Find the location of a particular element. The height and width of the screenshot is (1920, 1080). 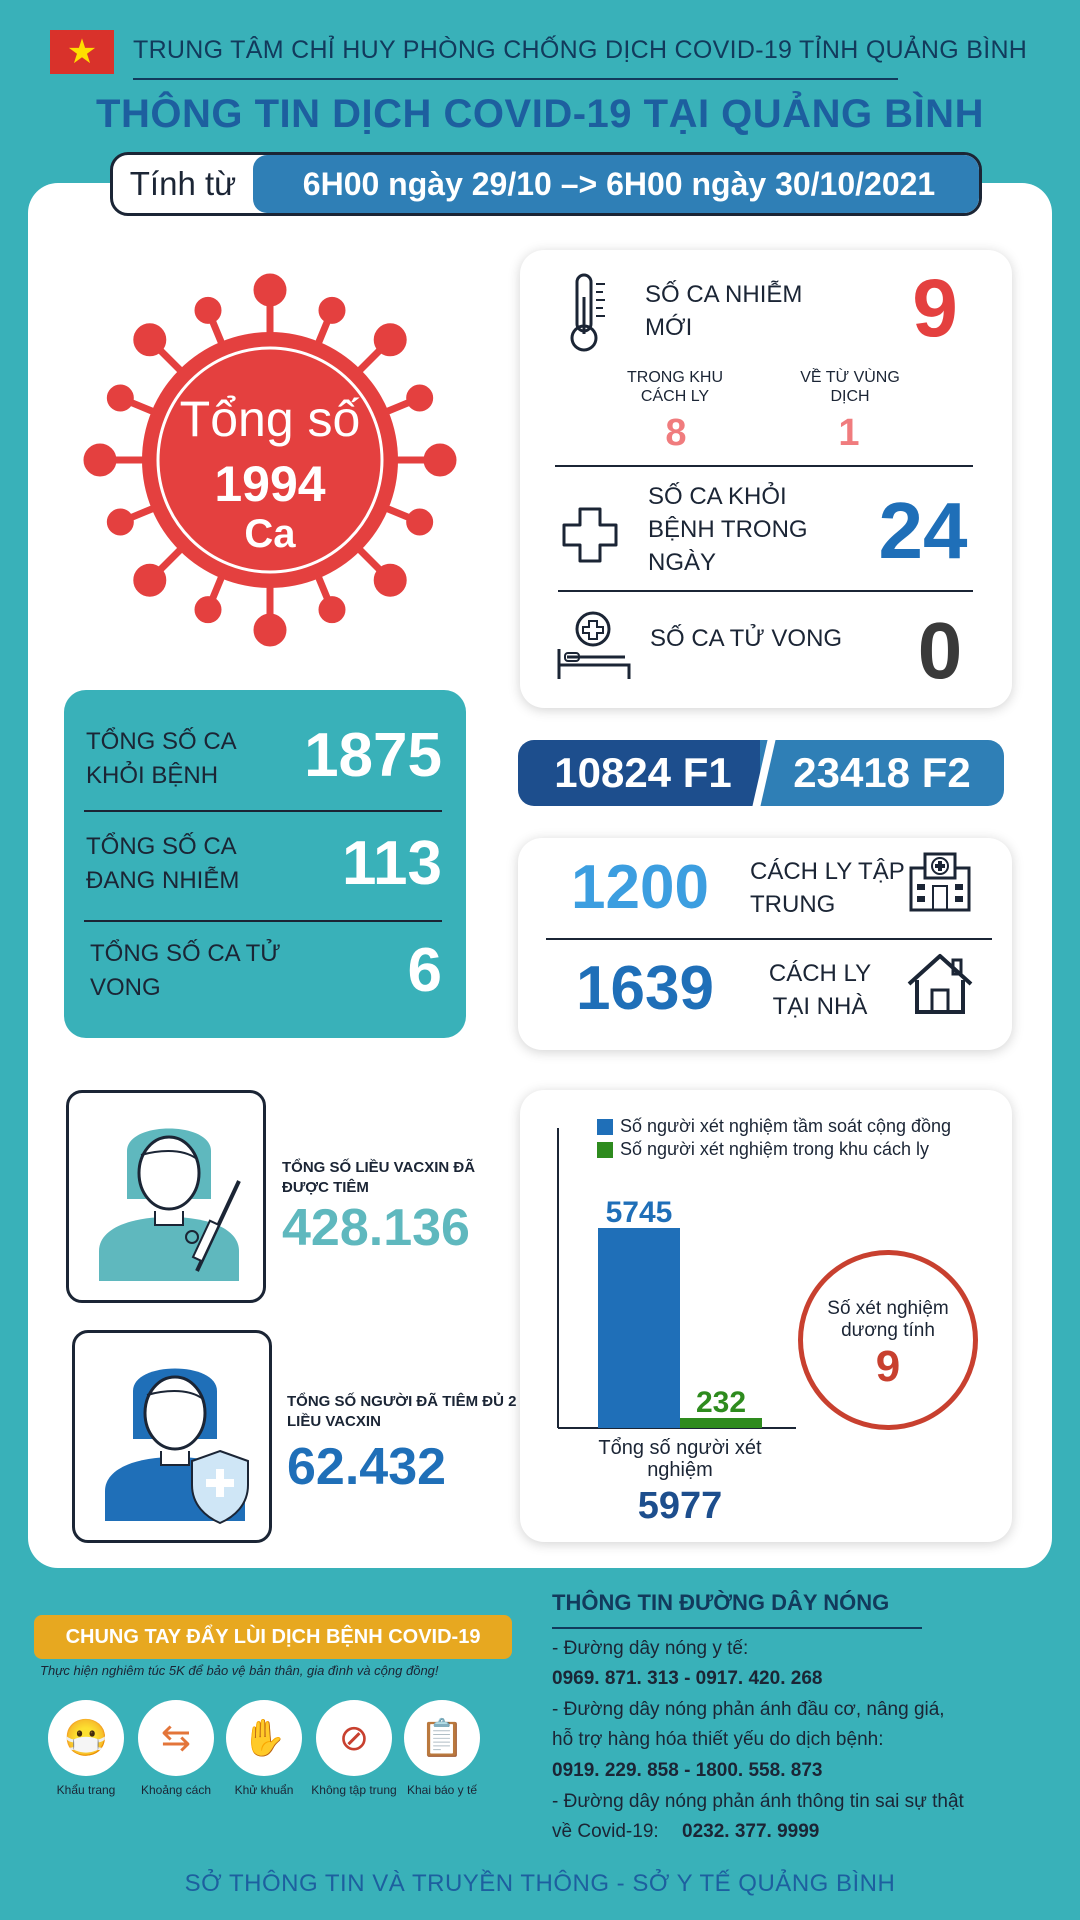

bar-value-label: 232 is located at coordinates (721, 1402).